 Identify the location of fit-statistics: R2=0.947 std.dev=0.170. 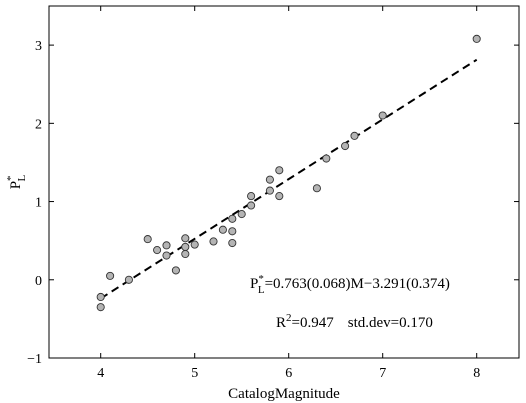
(354, 321).